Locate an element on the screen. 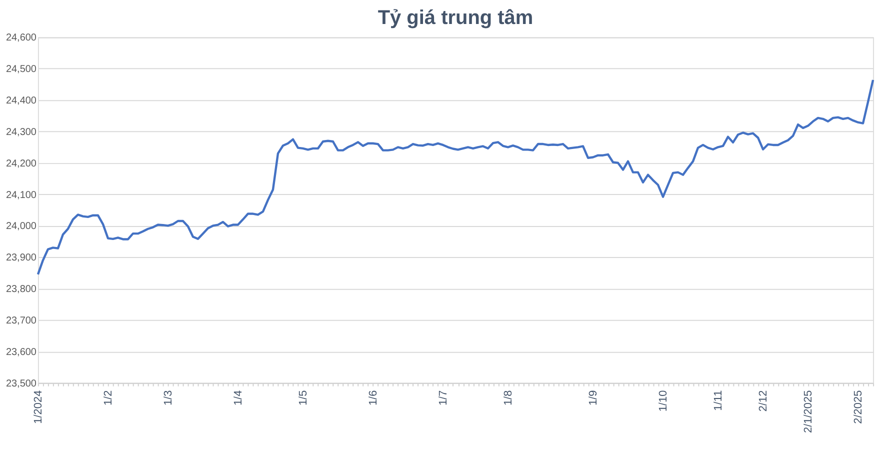 Image resolution: width=893 pixels, height=449 pixels. y-tick-label: 23,700 is located at coordinates (21, 320).